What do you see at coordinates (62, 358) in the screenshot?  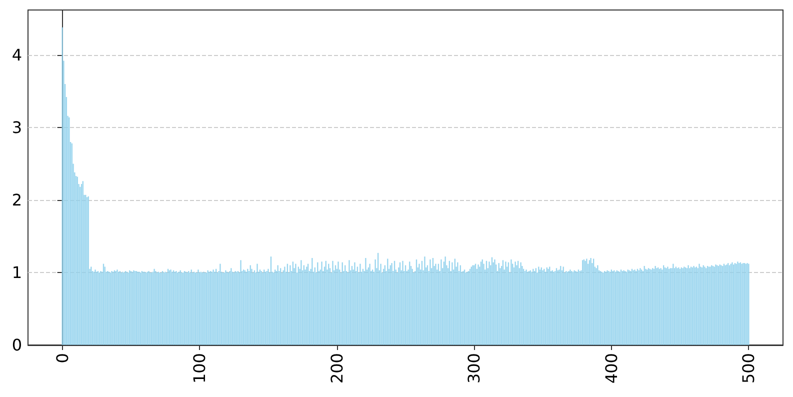 I see `x-tick-label: 0` at bounding box center [62, 358].